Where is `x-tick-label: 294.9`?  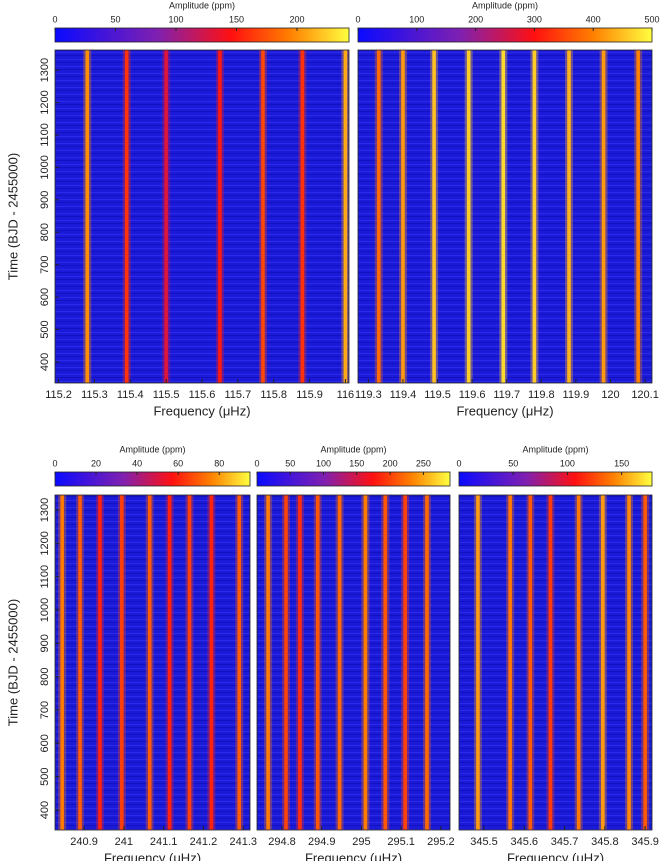
x-tick-label: 294.9 is located at coordinates (322, 842).